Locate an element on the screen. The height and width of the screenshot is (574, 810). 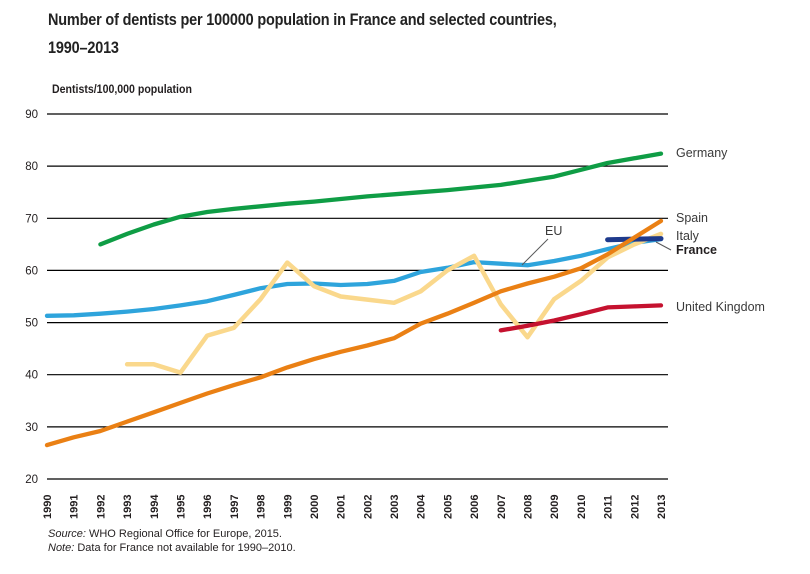
note-label: Note: is located at coordinates (61, 548).